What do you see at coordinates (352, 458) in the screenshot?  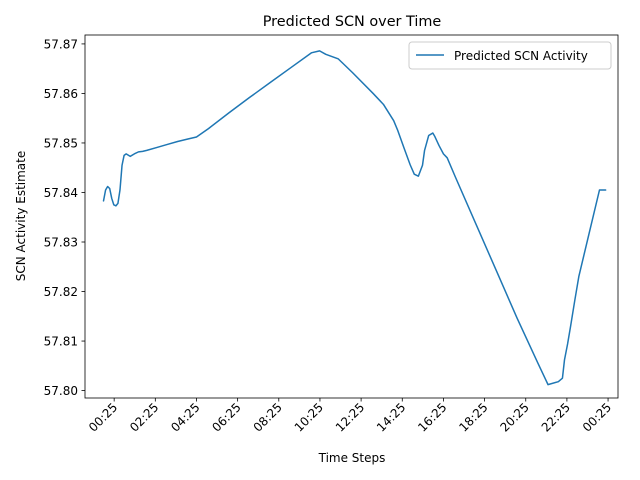 I see `x-axis-label: Time Steps` at bounding box center [352, 458].